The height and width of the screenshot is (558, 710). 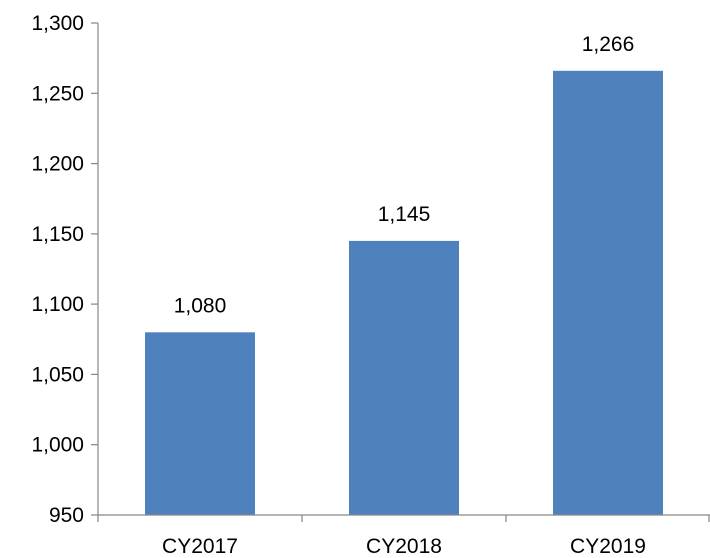 I want to click on y-tick-label: 1,000, so click(x=57, y=445).